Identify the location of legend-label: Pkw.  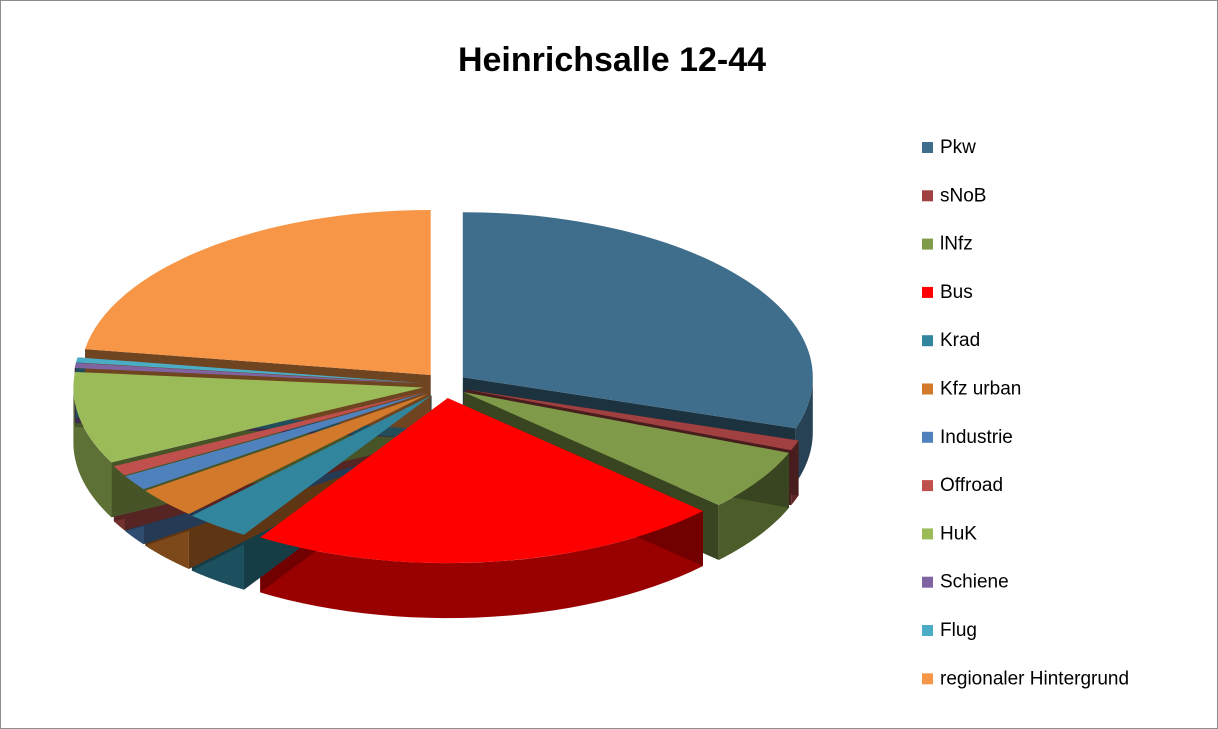
(958, 147).